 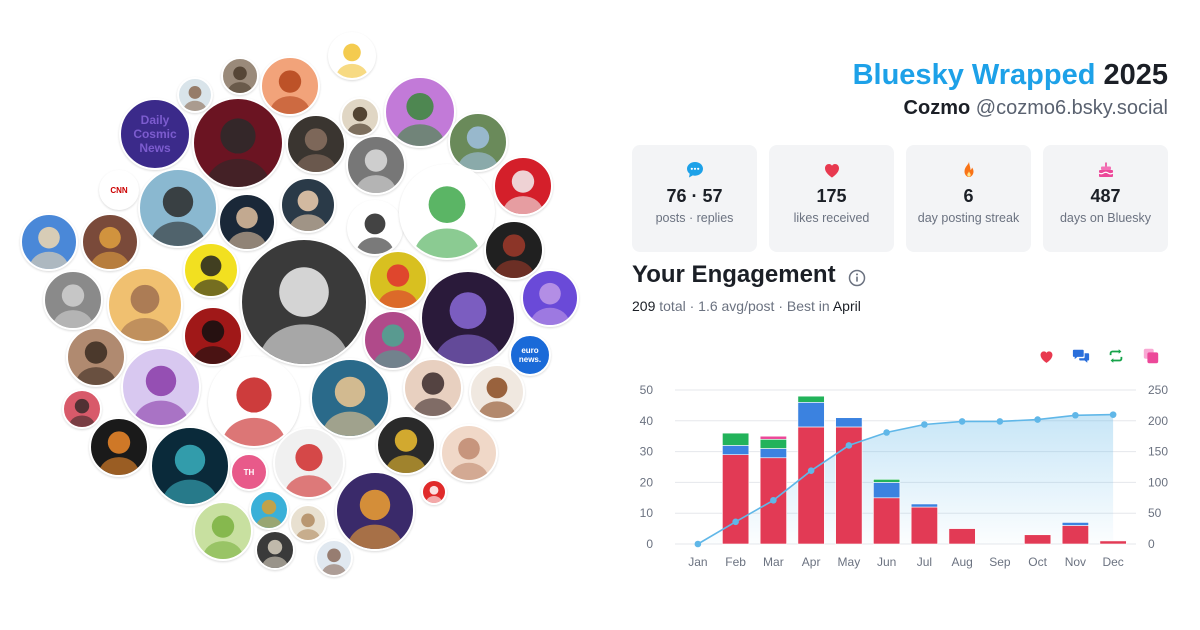 What do you see at coordinates (831, 196) in the screenshot?
I see `stat-value: 175` at bounding box center [831, 196].